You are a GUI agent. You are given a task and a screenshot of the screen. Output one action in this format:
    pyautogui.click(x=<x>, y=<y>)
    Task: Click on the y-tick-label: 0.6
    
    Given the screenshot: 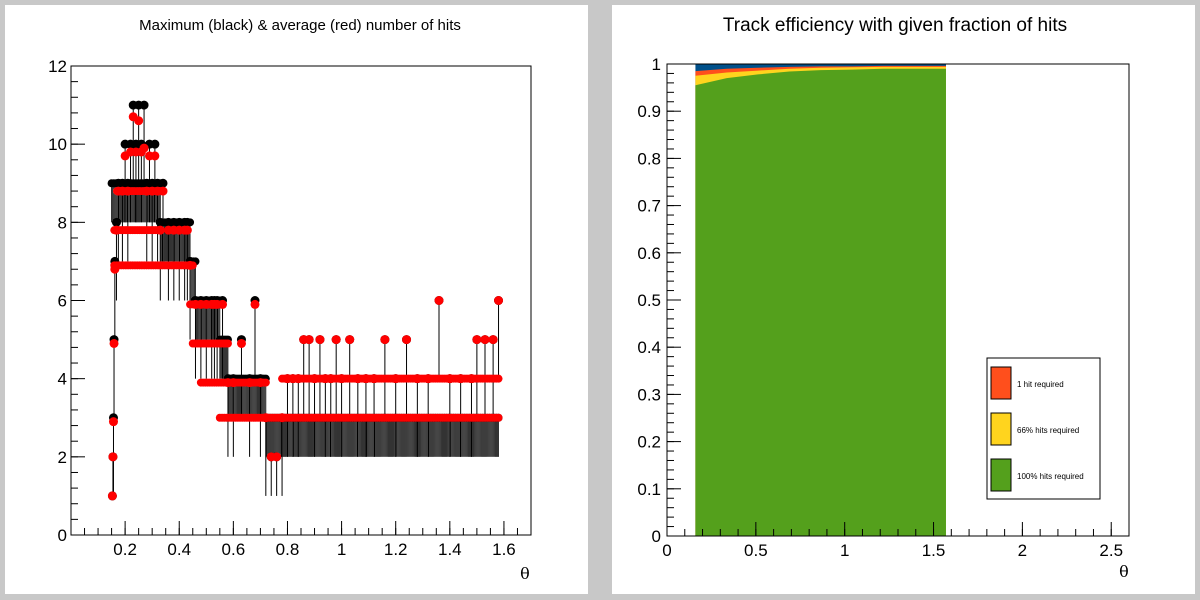 What is the action you would take?
    pyautogui.click(x=649, y=253)
    